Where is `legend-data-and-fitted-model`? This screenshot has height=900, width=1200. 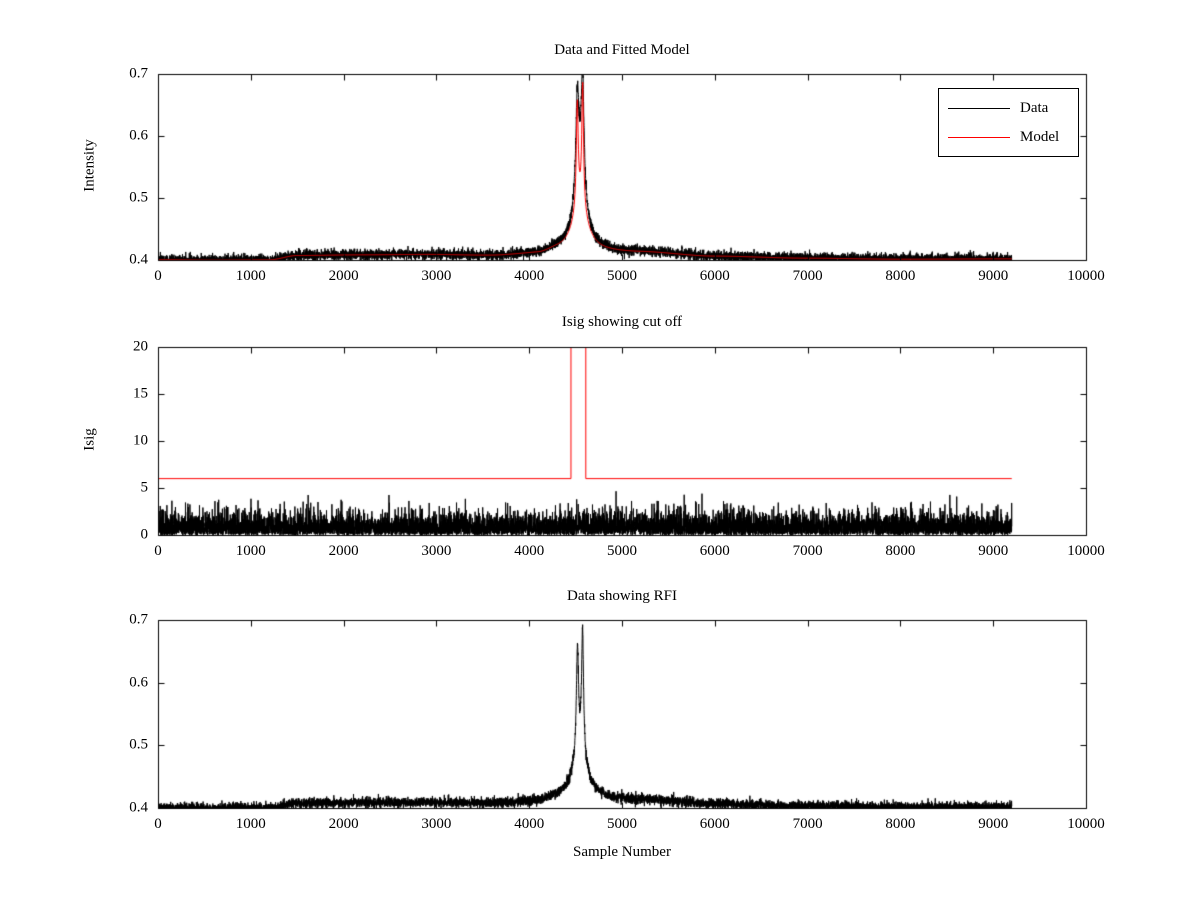 legend-data-and-fitted-model is located at coordinates (1008, 122).